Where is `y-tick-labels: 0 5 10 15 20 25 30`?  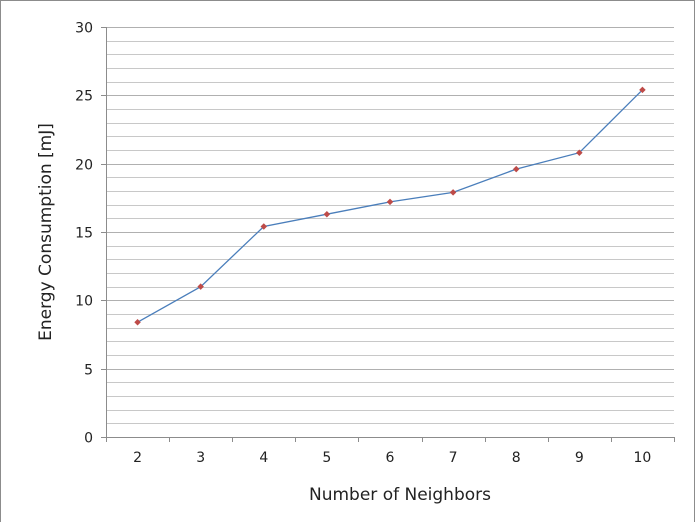
y-tick-labels: 0 5 10 15 20 25 30 is located at coordinates (84, 234).